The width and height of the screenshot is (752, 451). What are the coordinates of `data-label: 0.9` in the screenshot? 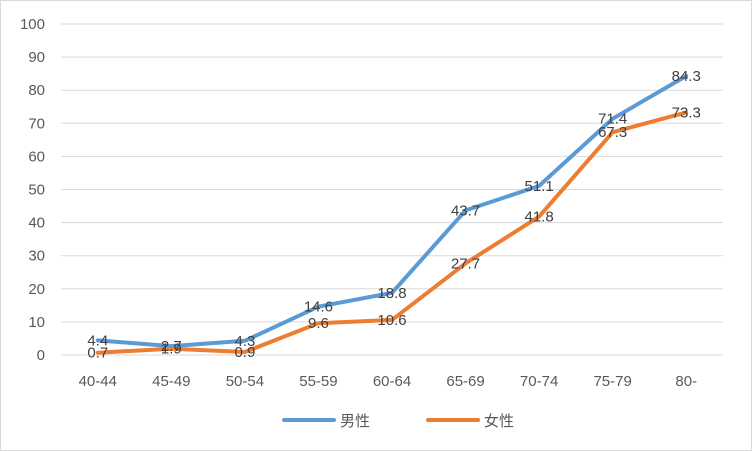 It's located at (244, 352).